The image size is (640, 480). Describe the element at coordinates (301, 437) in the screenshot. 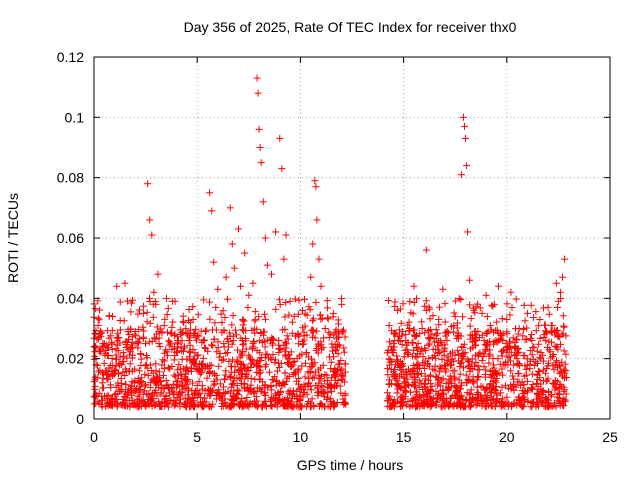

I see `x-tick-label: 10` at that location.